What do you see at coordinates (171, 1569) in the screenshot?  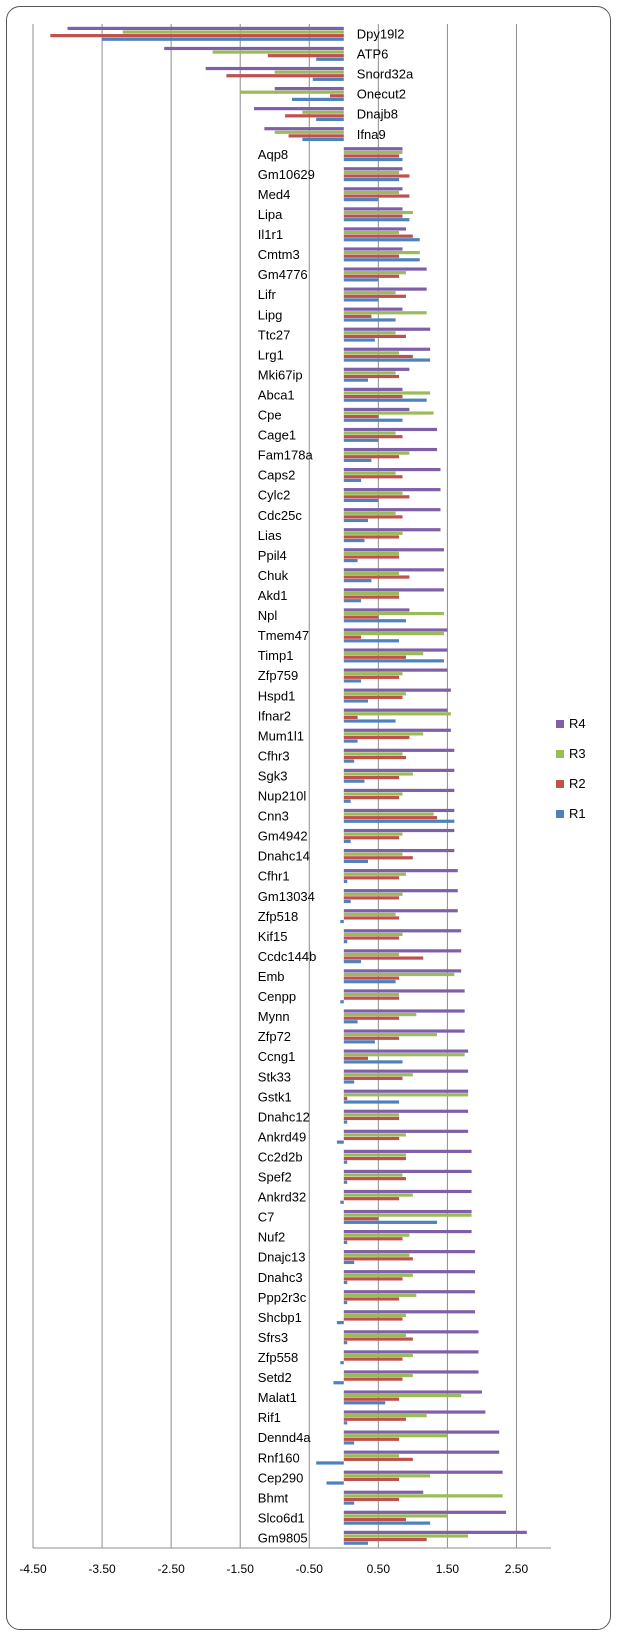 I see `x-tick-label: -2.50` at bounding box center [171, 1569].